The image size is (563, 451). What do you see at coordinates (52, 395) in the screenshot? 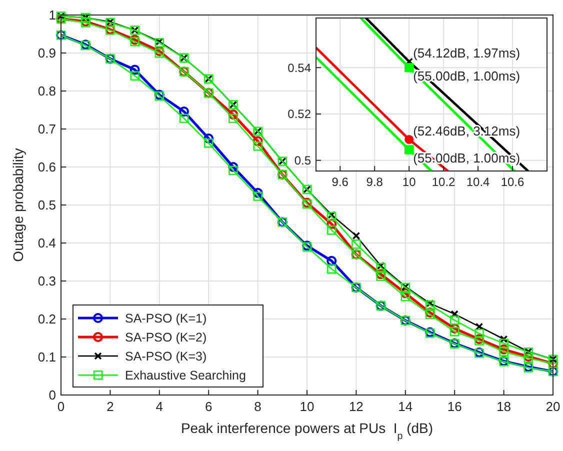
I see `y-tick-label: 0` at bounding box center [52, 395].